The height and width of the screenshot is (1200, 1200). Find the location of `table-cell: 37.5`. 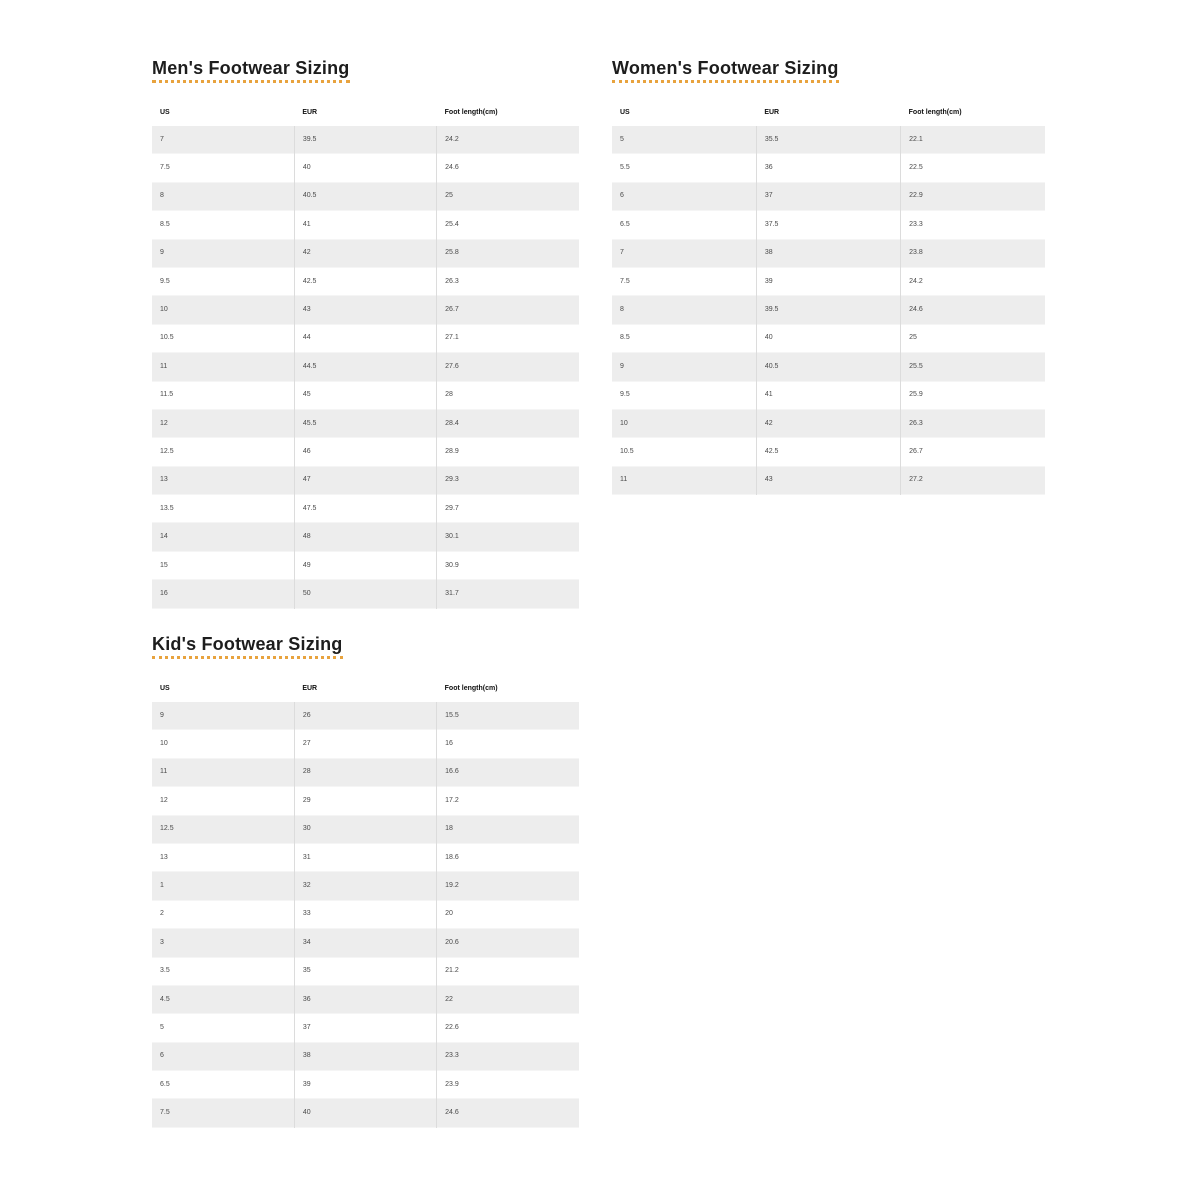

table-cell: 37.5 is located at coordinates (828, 225).